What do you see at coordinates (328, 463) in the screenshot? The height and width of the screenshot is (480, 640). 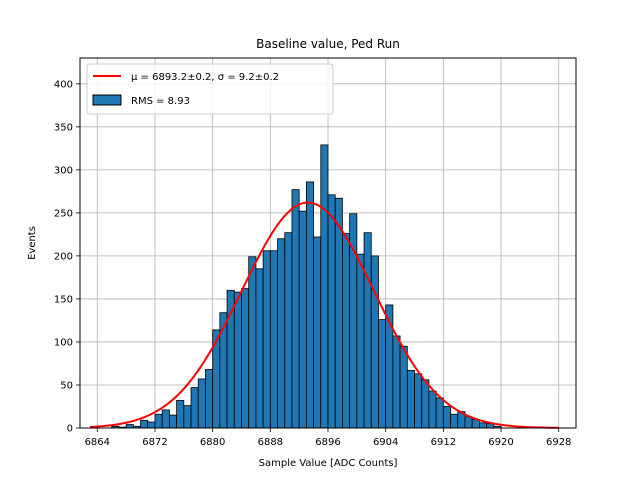 I see `x-axis-label: Sample Value [ADC Counts]` at bounding box center [328, 463].